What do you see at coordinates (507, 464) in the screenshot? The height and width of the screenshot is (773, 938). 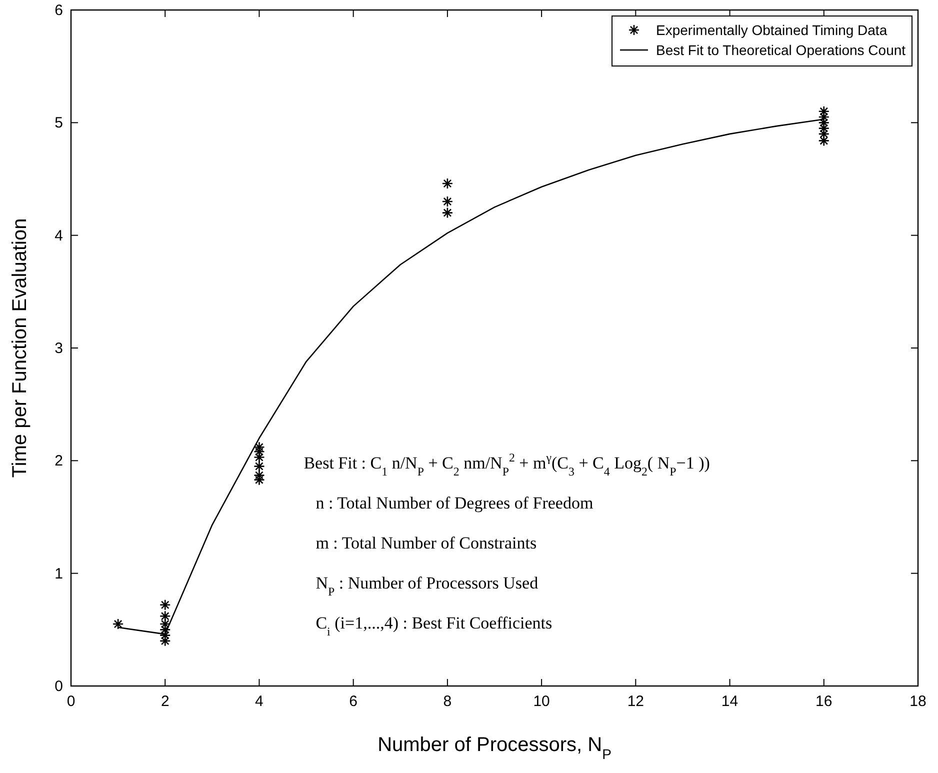 I see `text: Best Fit : C$_{1}$ n/N$_{P}$ + C$_{2}$ nm/N$_{P}$$^{2}$ + m$^{γ}$(C$_{3}$ + C$_{4}$ Log$_{2}$( N$_{P}$−1 ))` at bounding box center [507, 464].